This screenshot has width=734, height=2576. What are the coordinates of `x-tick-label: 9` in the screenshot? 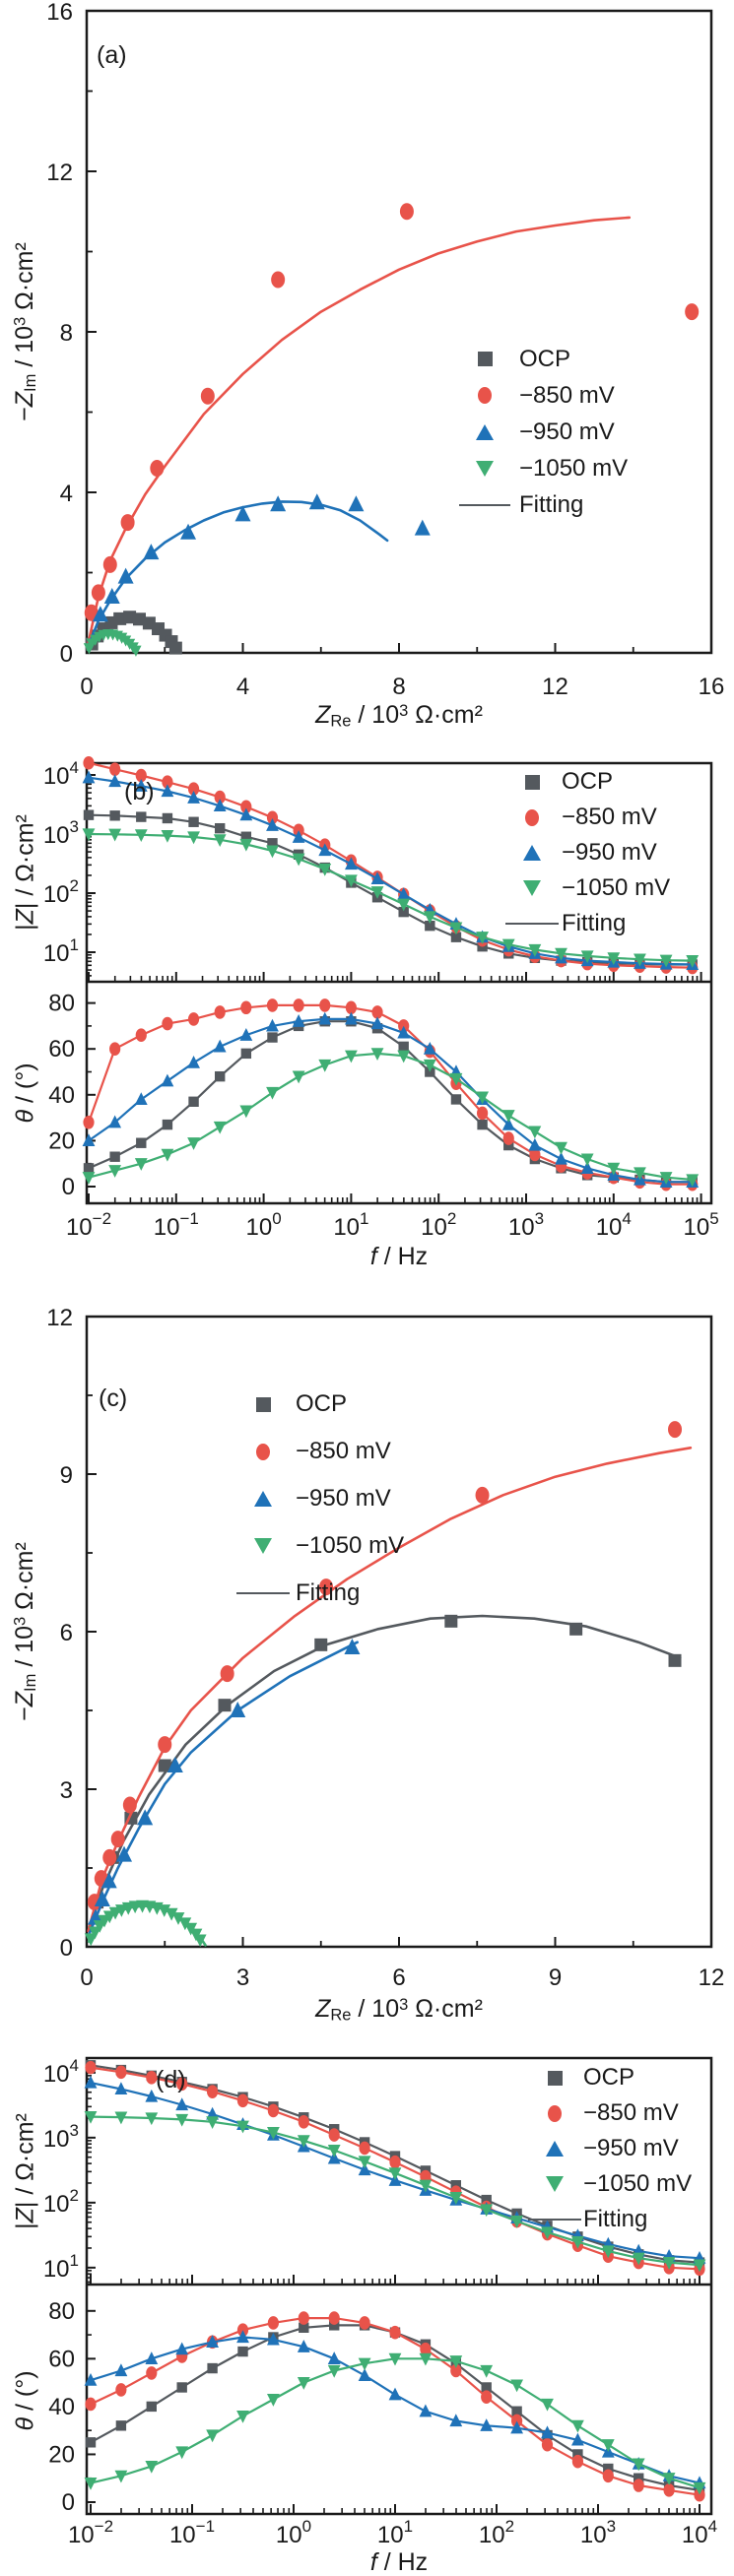 It's located at (555, 1977).